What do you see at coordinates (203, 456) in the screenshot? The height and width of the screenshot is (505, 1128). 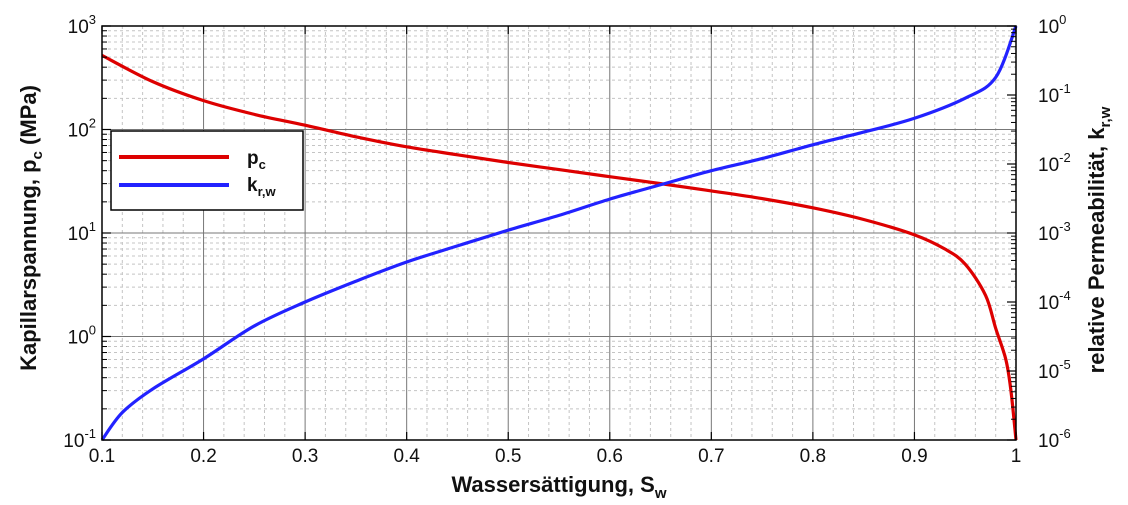 I see `x-tick-label: 0.2` at bounding box center [203, 456].